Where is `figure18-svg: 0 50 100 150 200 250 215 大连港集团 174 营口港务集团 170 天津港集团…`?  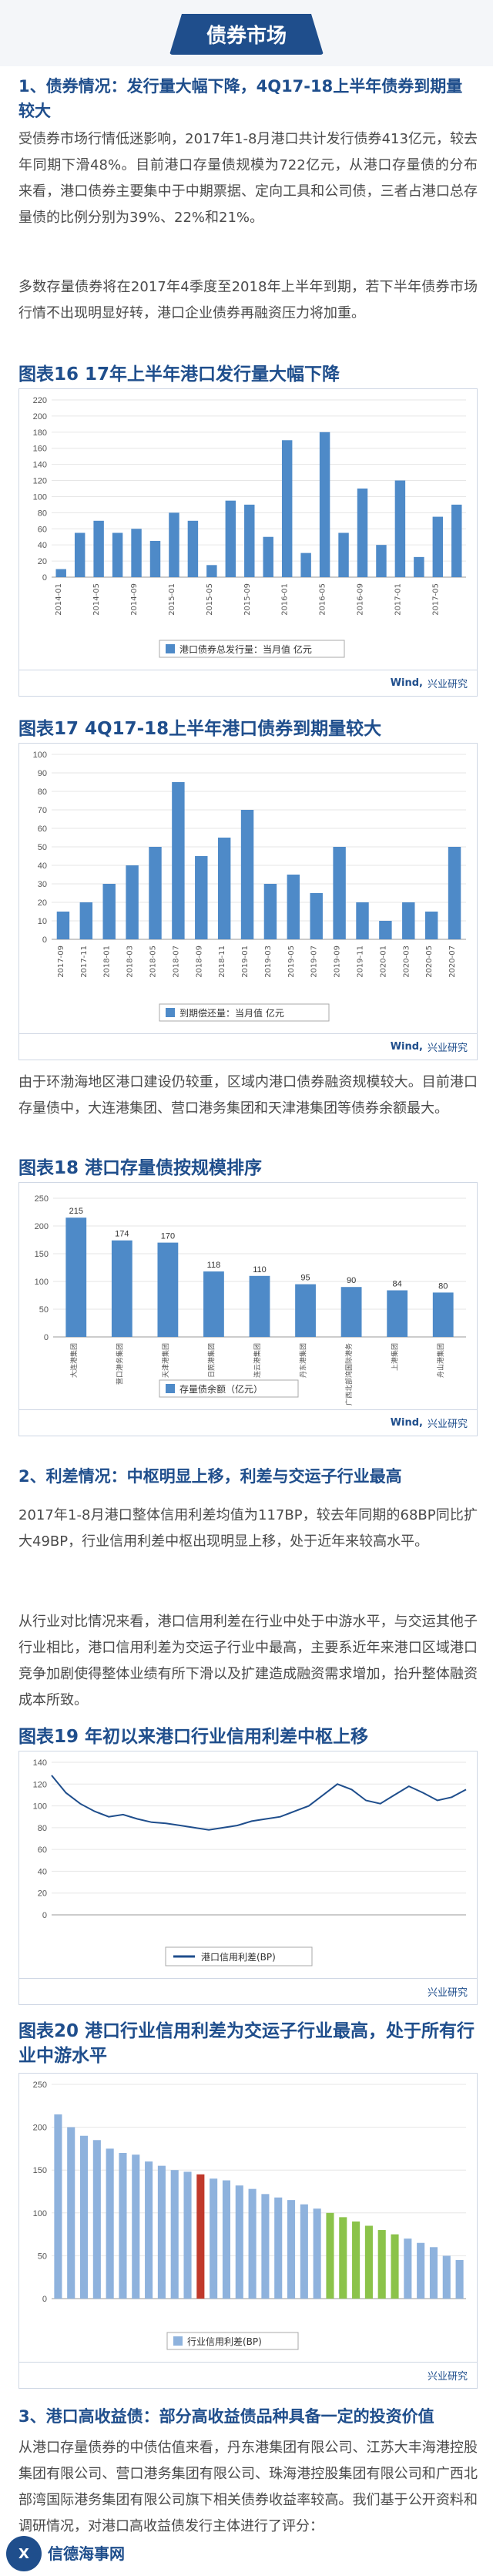 figure18-svg: 0 50 100 150 200 250 215 大连港集团 174 营口港务集团 170 天津港集团… is located at coordinates (250, 1300).